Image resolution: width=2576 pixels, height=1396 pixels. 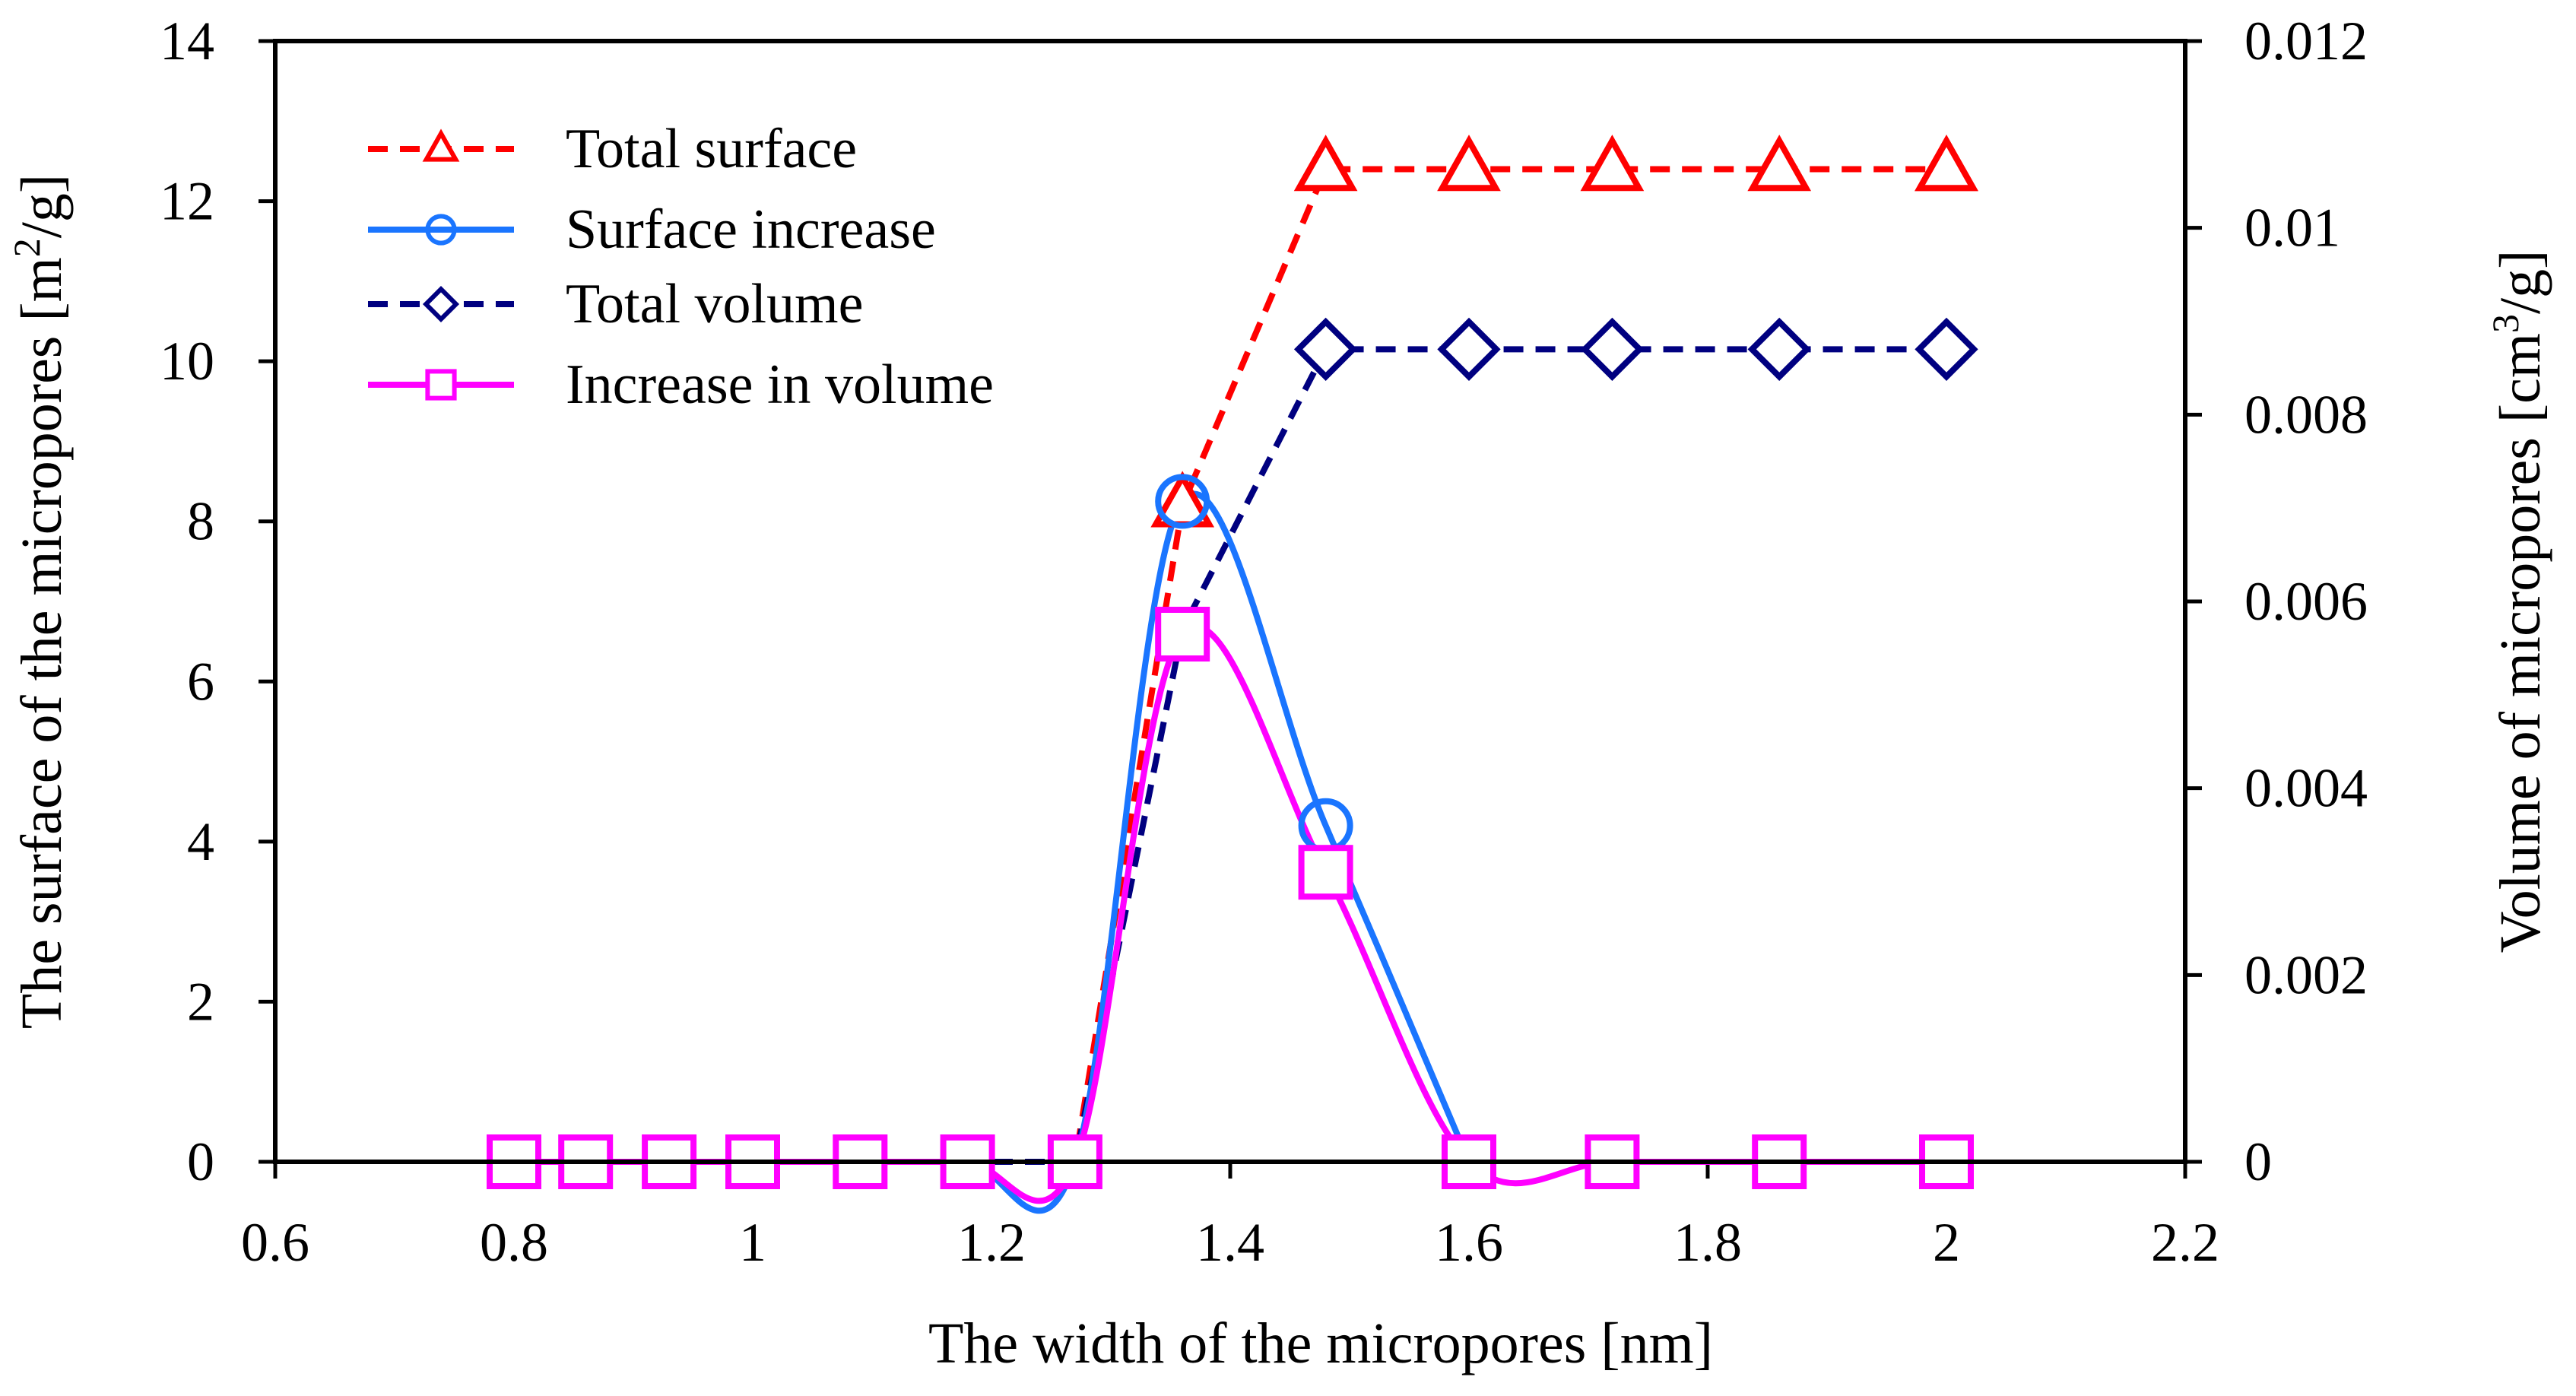 What do you see at coordinates (200, 1001) in the screenshot?
I see `left-y-tick-label: 2` at bounding box center [200, 1001].